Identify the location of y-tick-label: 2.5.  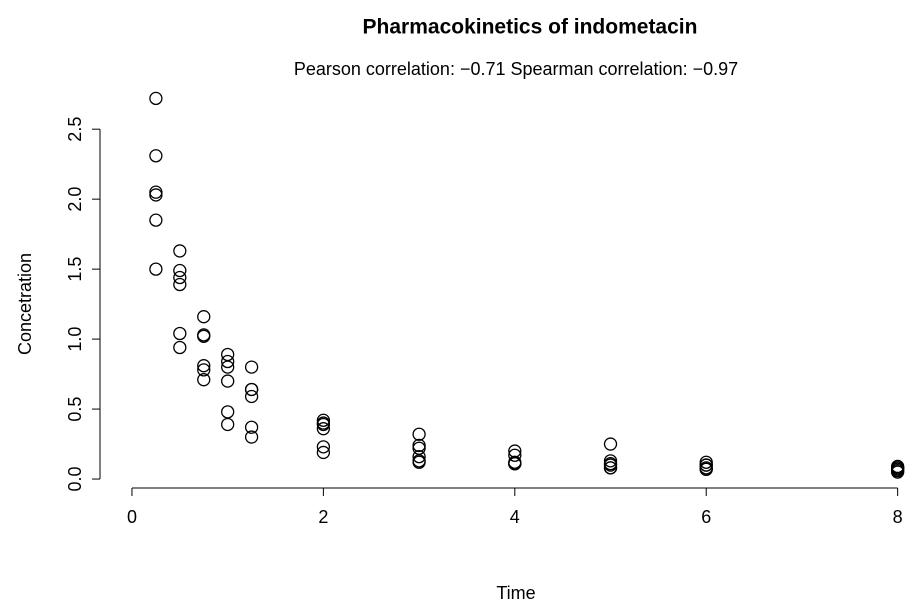
(75, 129).